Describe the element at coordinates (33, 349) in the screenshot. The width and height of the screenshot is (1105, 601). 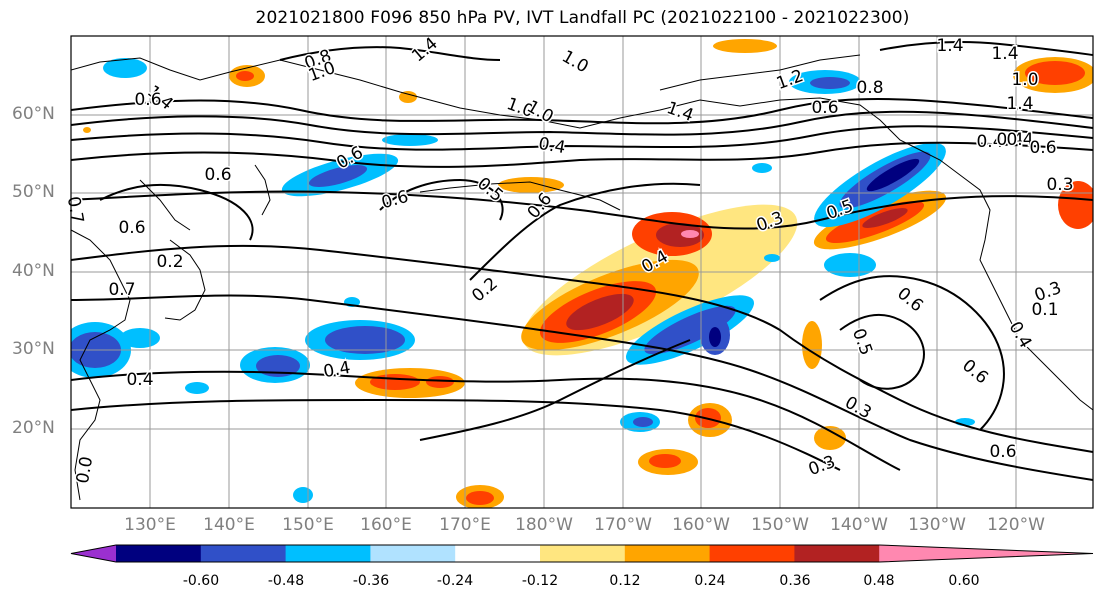
I see `lat-label-30n: 30°N` at that location.